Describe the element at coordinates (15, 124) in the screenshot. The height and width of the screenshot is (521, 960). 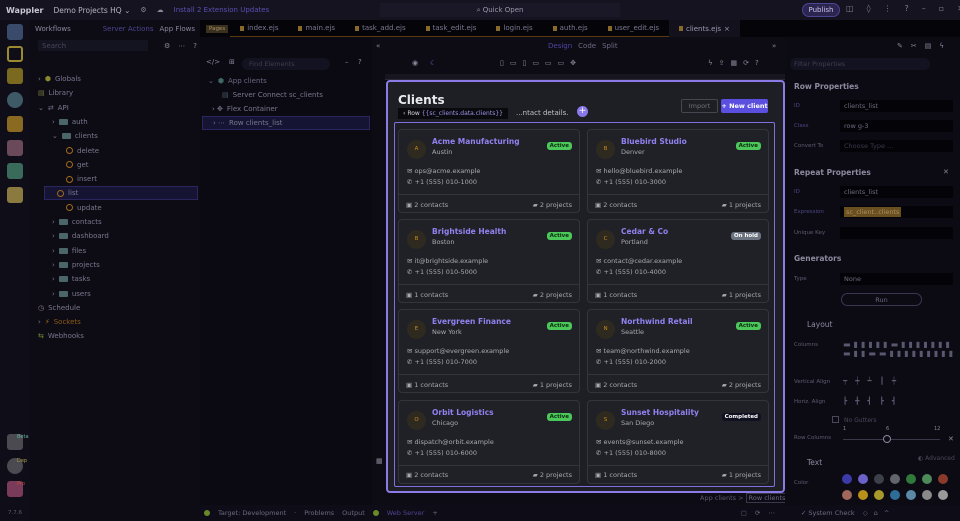
I see `signpost-icon` at that location.